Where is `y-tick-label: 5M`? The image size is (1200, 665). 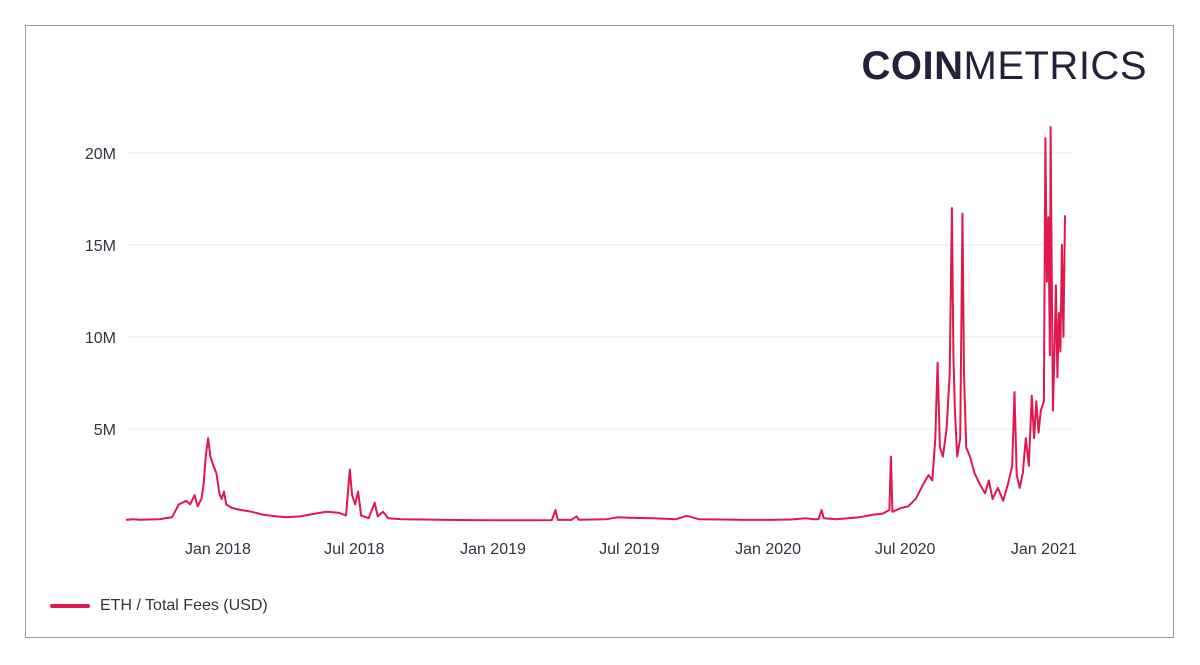
y-tick-label: 5M is located at coordinates (105, 430).